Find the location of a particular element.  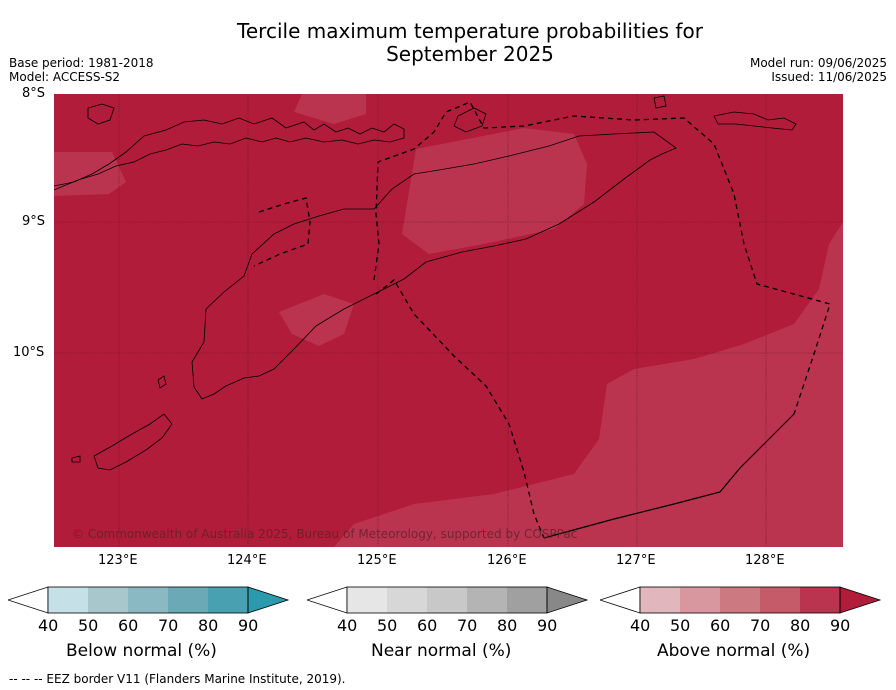

cb-below-tick-40: 40 is located at coordinates (48, 625).